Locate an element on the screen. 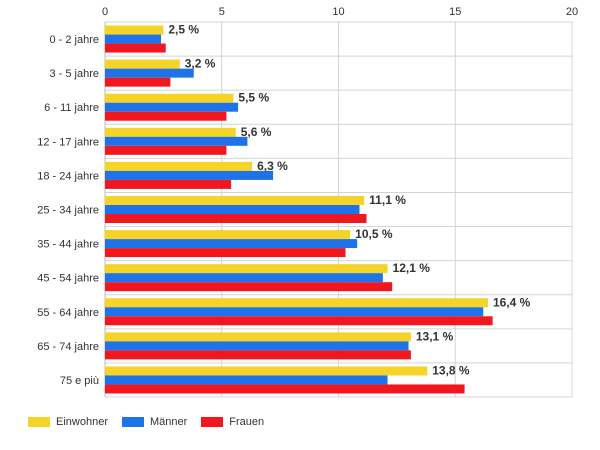 This screenshot has width=600, height=450. data-label: 5,6 % is located at coordinates (256, 132).